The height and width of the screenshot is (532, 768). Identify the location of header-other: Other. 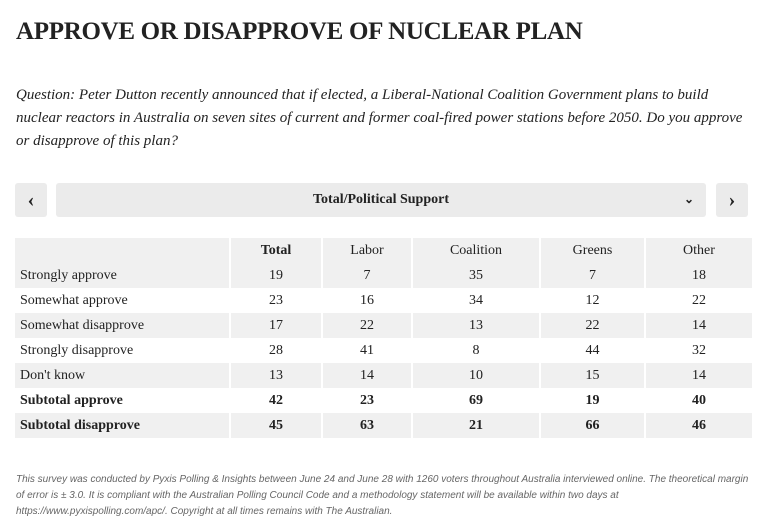
(698, 250).